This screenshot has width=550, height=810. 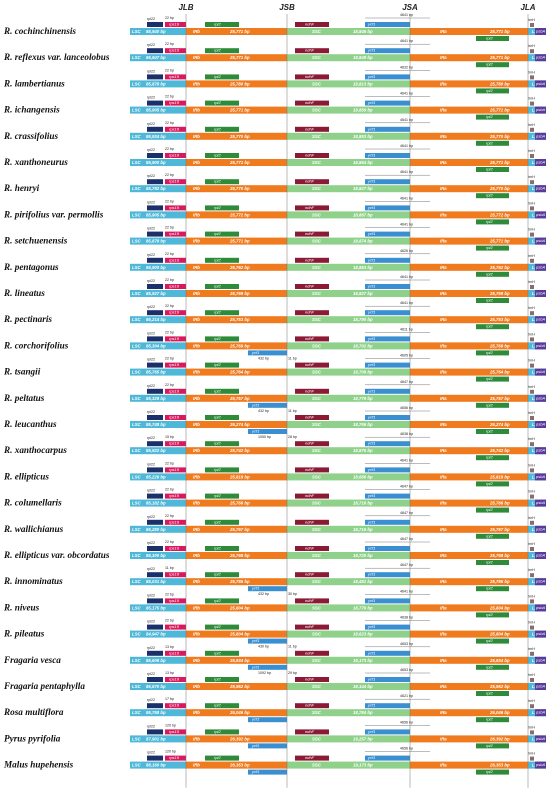 What do you see at coordinates (492, 562) in the screenshot?
I see `rpl2-gene-ira` at bounding box center [492, 562].